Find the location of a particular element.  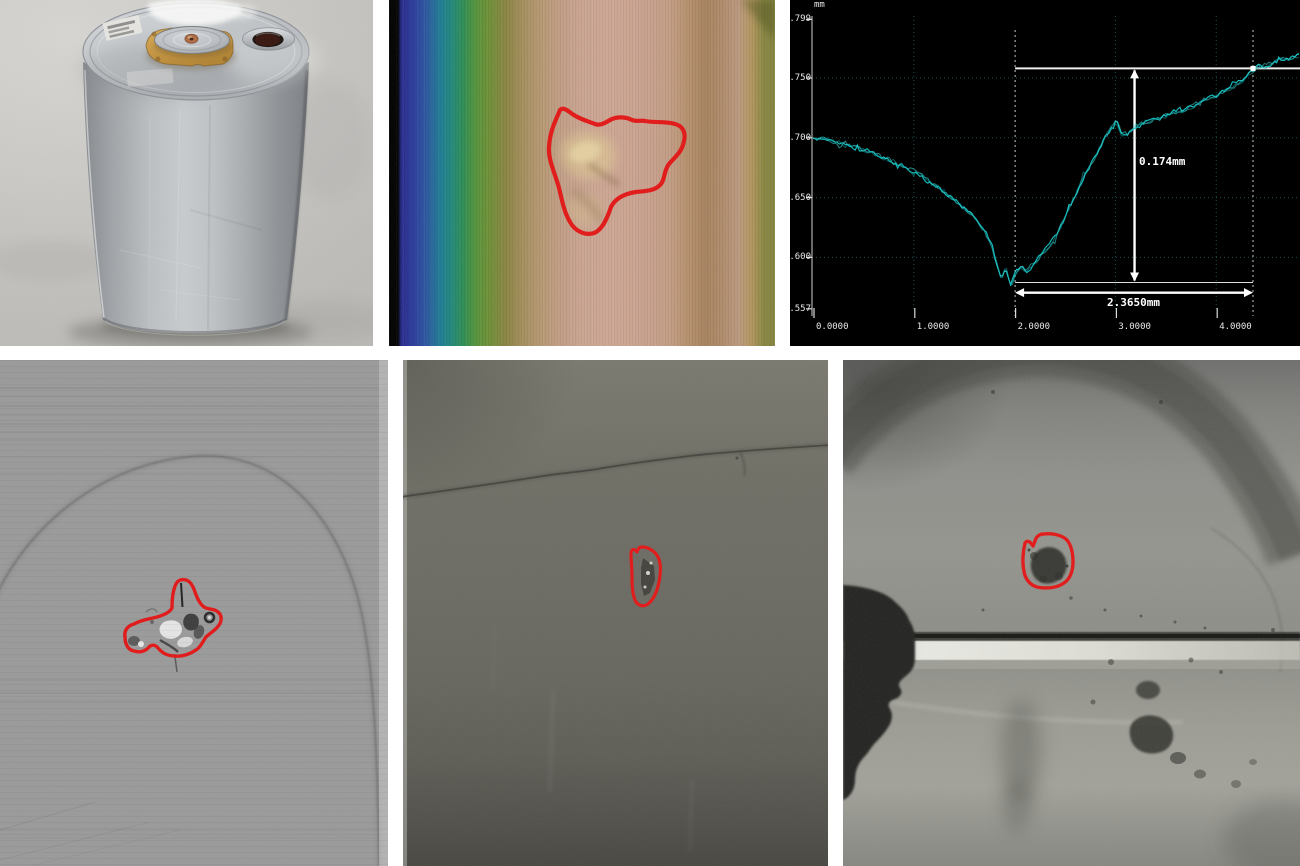

y-tick-label: 3.799 is located at coordinates (800, 19).